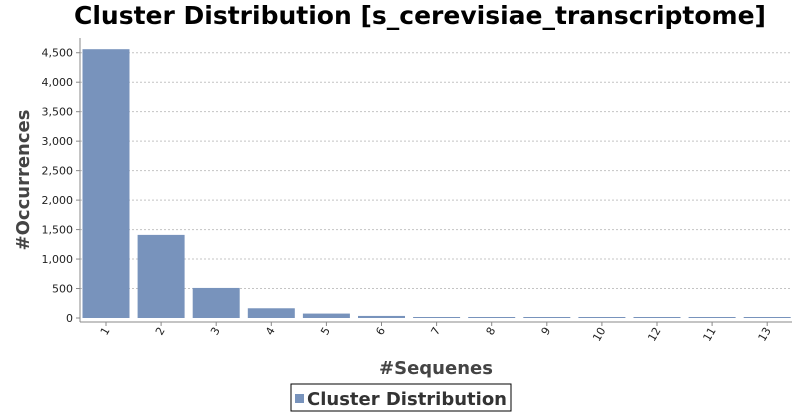 This screenshot has height=414, width=803. What do you see at coordinates (69, 318) in the screenshot?
I see `y-tick-label: 0` at bounding box center [69, 318].